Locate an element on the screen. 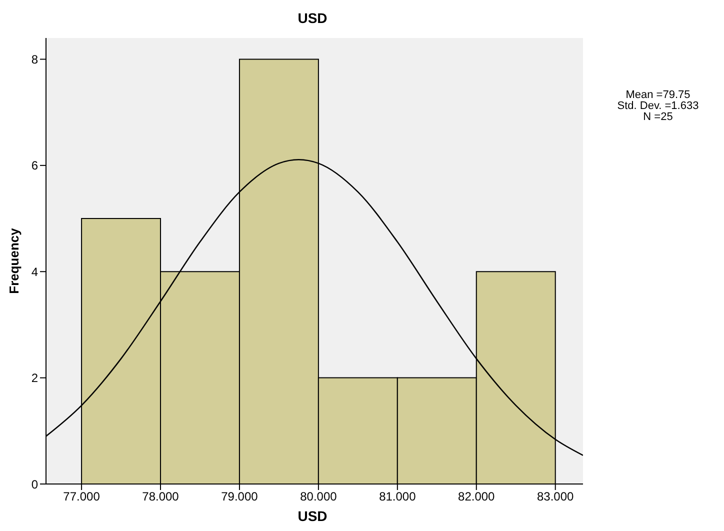 Image resolution: width=724 pixels, height=531 pixels. text: Mean =79.75 Std. Dev. =1.633 N =25 is located at coordinates (658, 106).